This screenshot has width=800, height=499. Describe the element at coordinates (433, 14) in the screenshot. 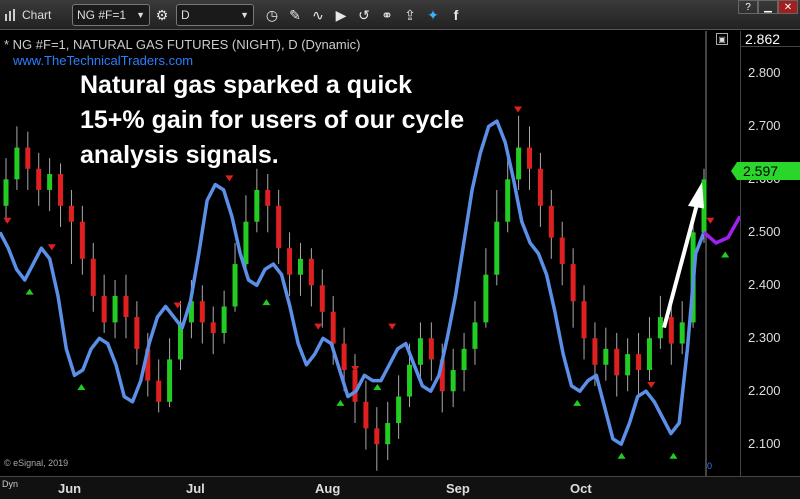

I see `twitter-icon: ✦` at that location.